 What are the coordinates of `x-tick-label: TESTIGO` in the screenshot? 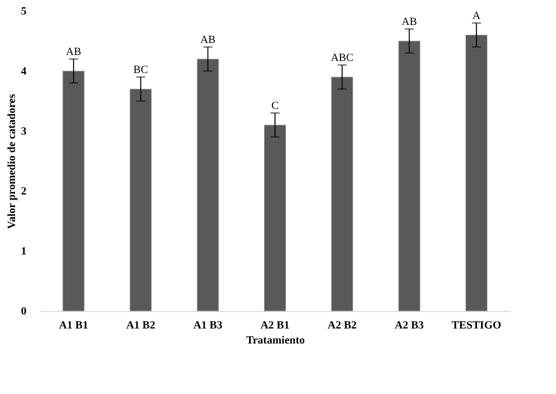 It's located at (477, 326).